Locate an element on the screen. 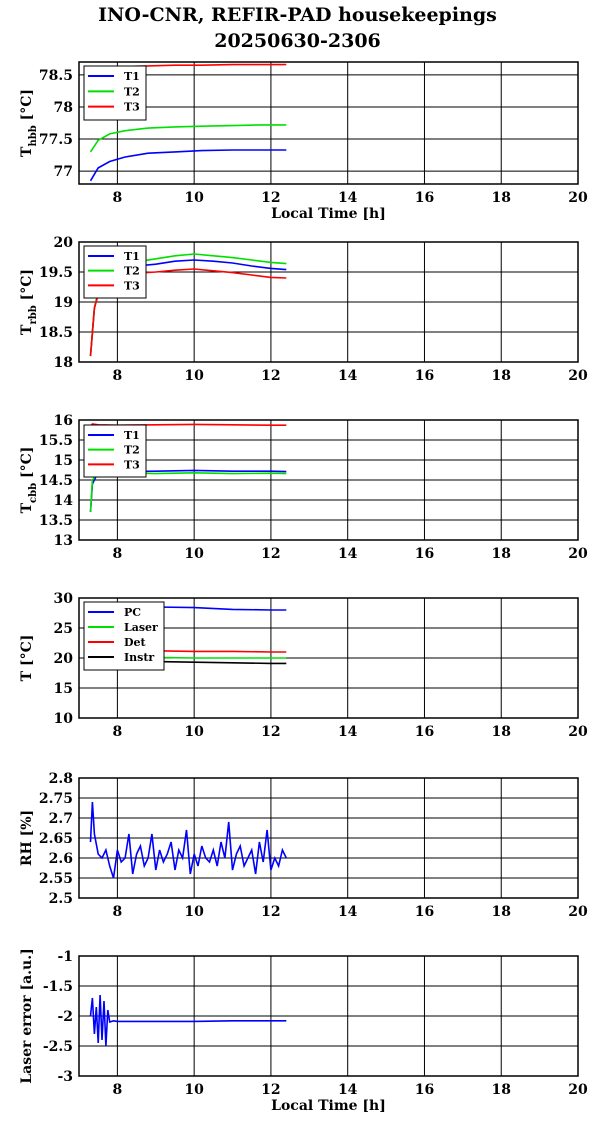 The width and height of the screenshot is (595, 1134). legend-label: PC is located at coordinates (132, 612).